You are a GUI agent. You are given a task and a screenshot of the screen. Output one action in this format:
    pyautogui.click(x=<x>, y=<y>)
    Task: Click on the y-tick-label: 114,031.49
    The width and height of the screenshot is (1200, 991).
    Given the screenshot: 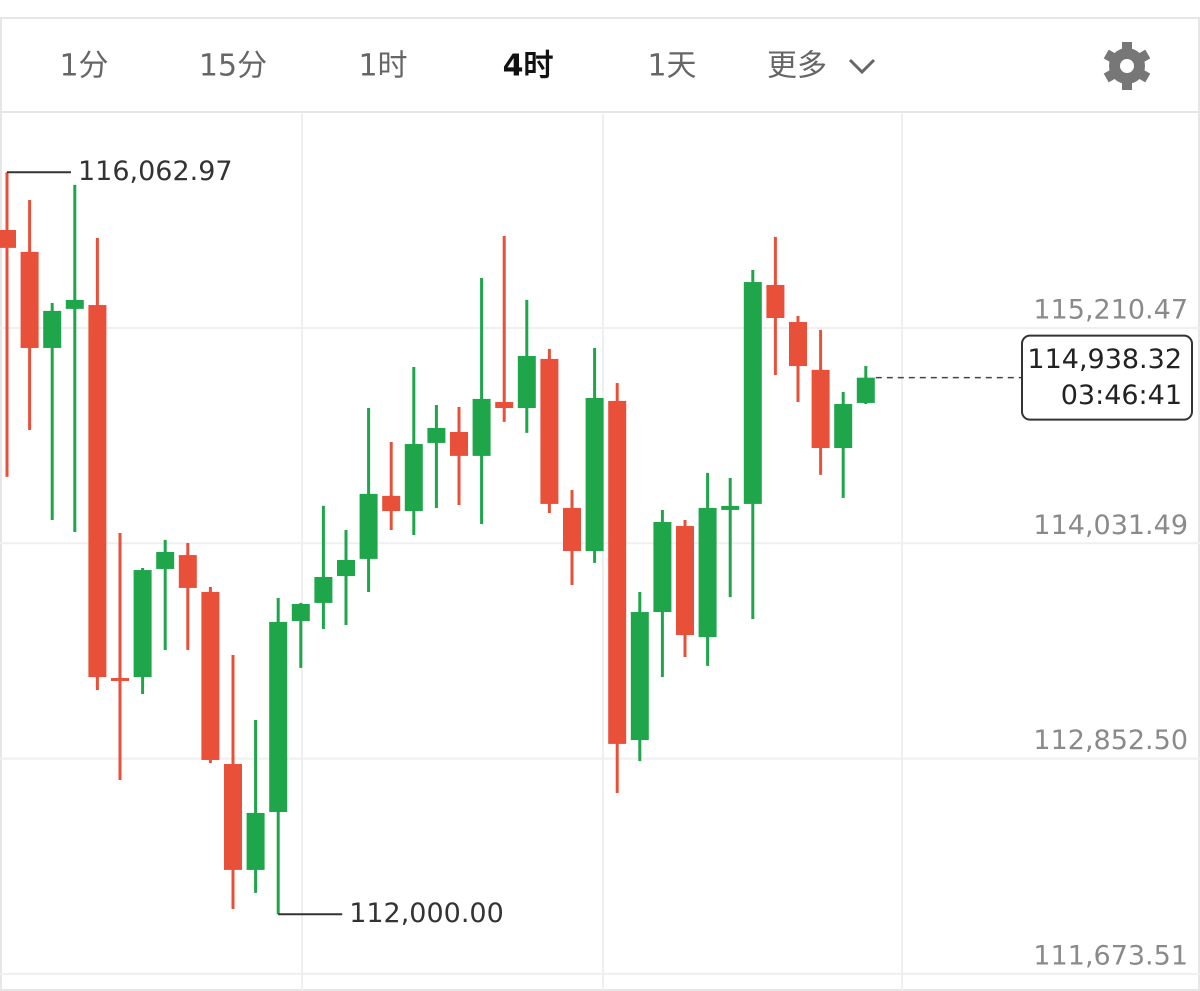 What is the action you would take?
    pyautogui.click(x=1110, y=525)
    